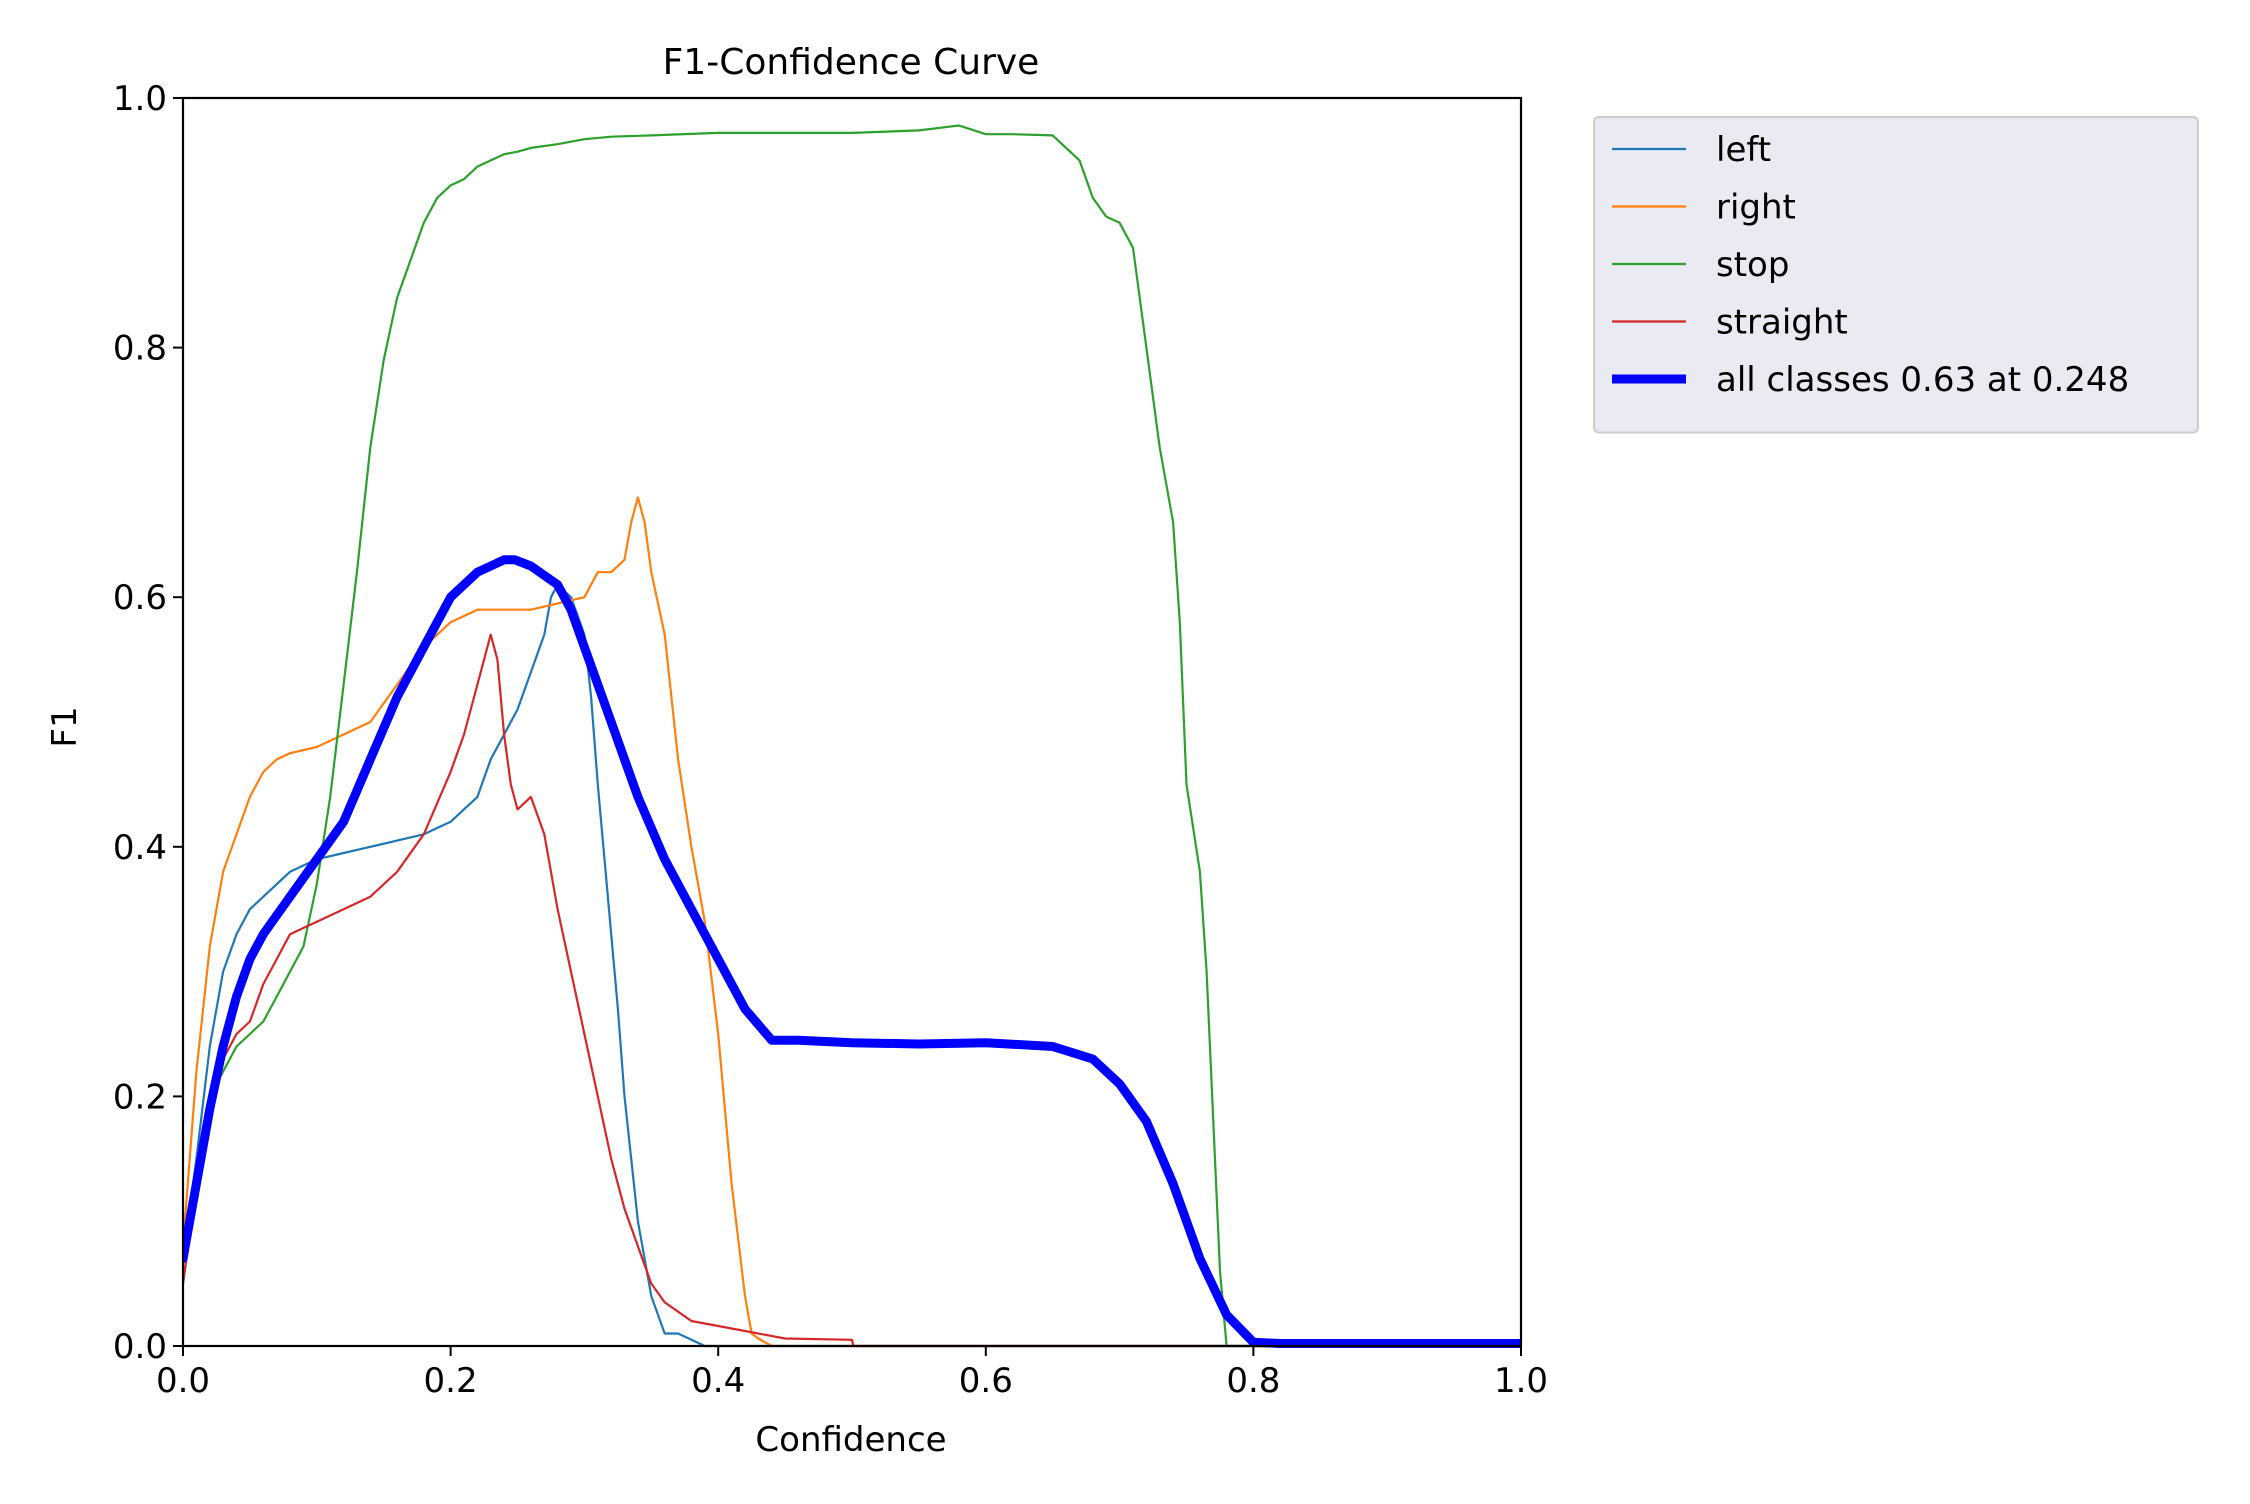  Describe the element at coordinates (851, 62) in the screenshot. I see `chart-title: F1-Confidence Curve` at that location.